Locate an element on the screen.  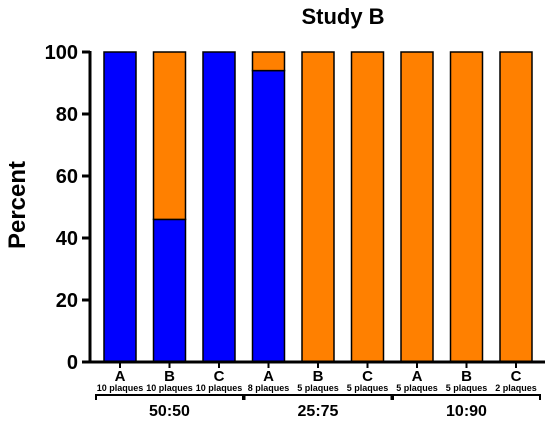
chart-title: Study B is located at coordinates (342, 16).